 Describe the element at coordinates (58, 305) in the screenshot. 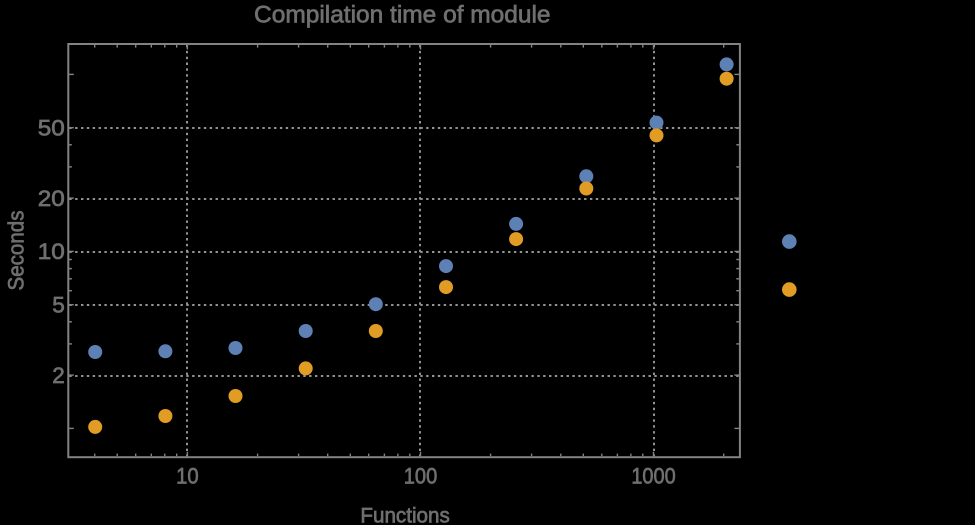

I see `svg-text: 5` at that location.